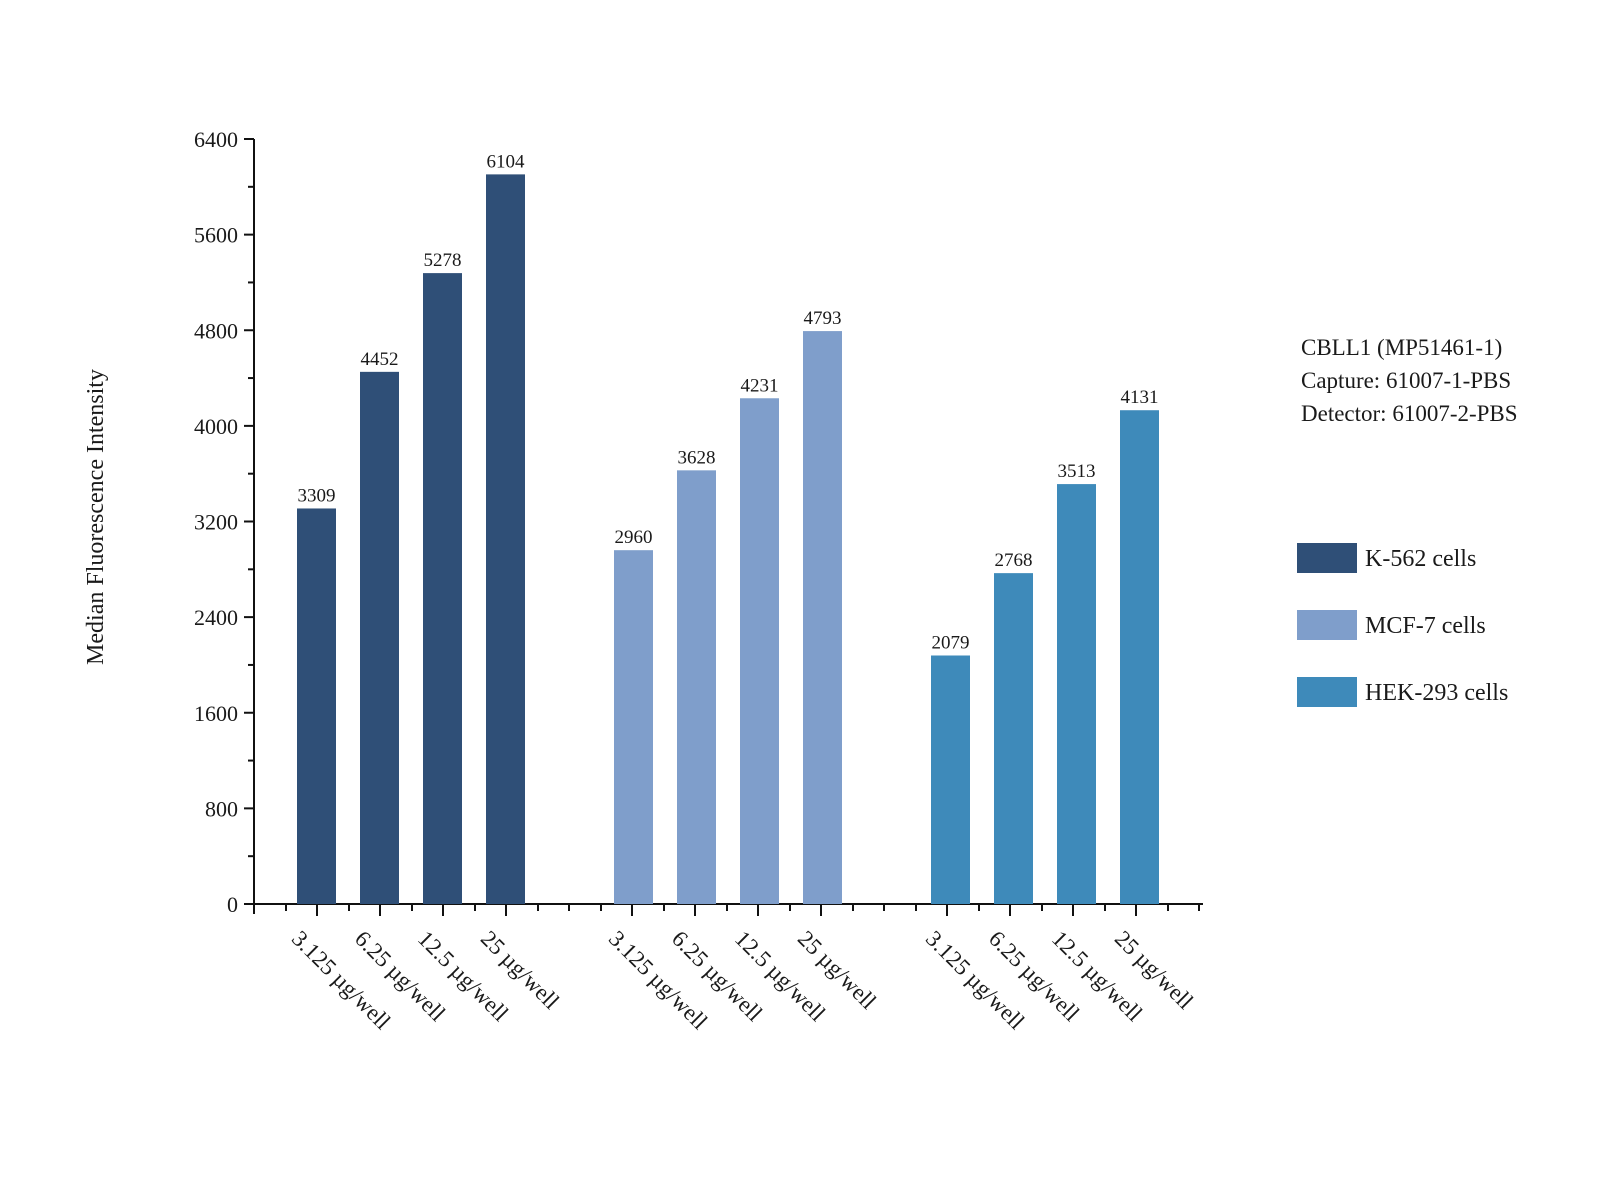 This screenshot has width=1601, height=1196. I want to click on info-line-capture: Capture: 61007-1-PBS, so click(1406, 380).